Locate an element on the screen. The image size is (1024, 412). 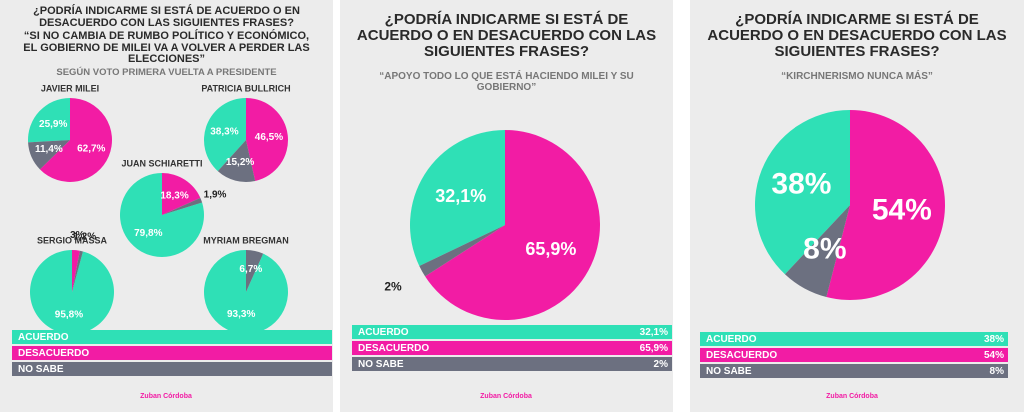
legend-value: 38% is located at coordinates (994, 339).